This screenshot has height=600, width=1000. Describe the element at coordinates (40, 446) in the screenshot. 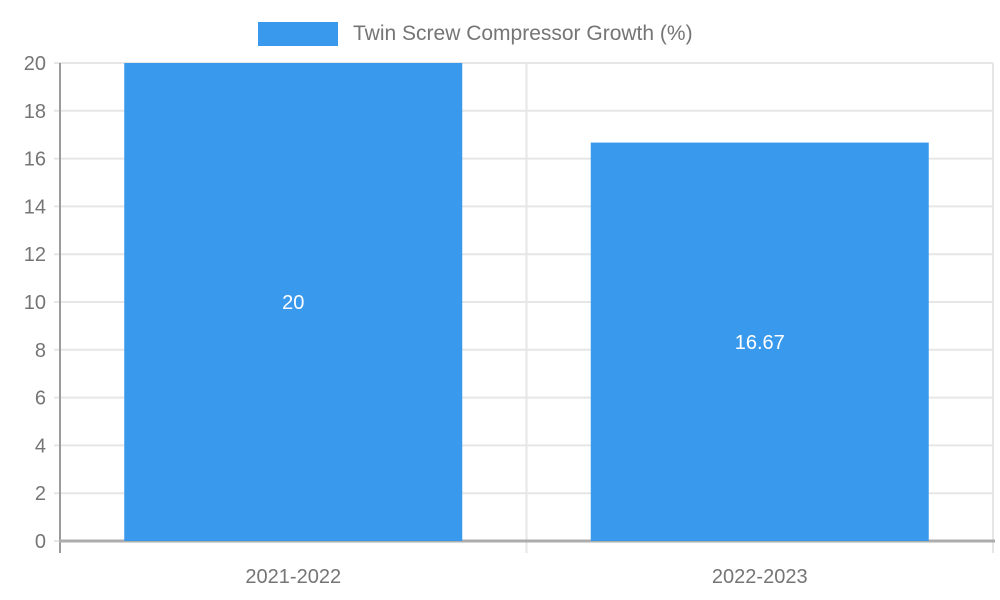

I see `y-axis-tick-label: 4` at that location.